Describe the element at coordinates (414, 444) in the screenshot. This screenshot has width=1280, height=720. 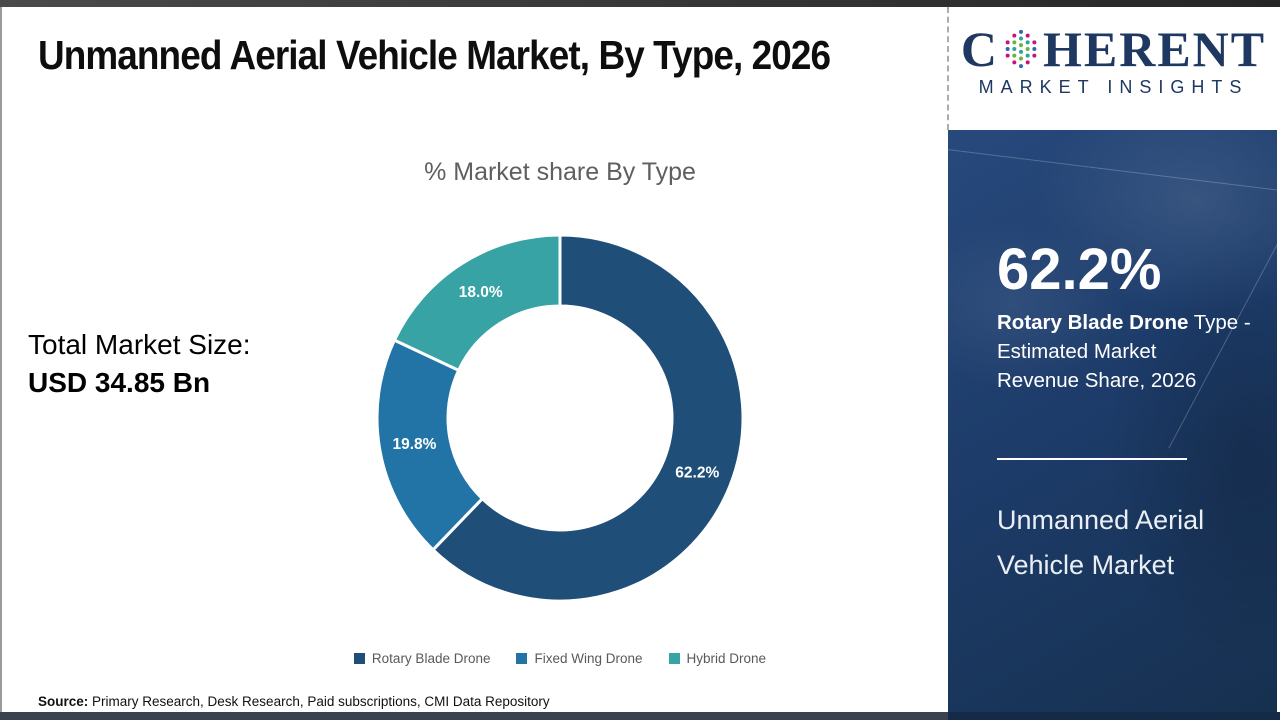
I see `donut-data-label: 19.8%` at that location.